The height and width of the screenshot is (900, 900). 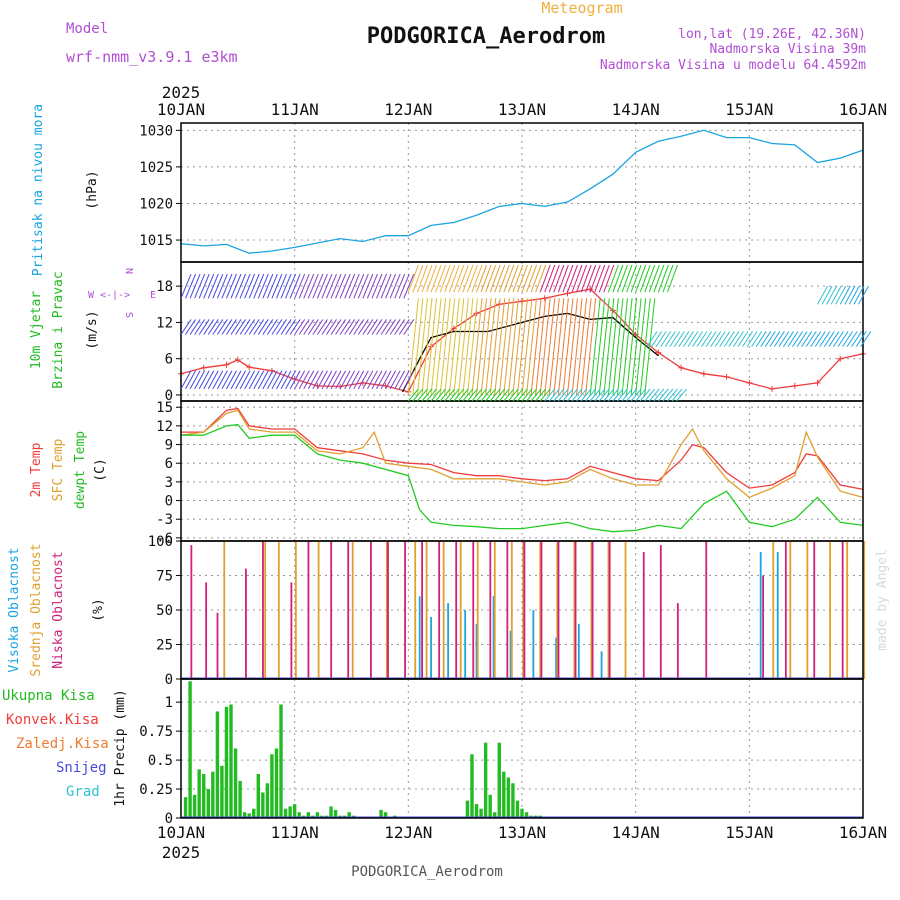 What do you see at coordinates (501, 752) in the screenshot?
I see `panel-4: 0 0.25 0.5 0.75 1` at bounding box center [501, 752].